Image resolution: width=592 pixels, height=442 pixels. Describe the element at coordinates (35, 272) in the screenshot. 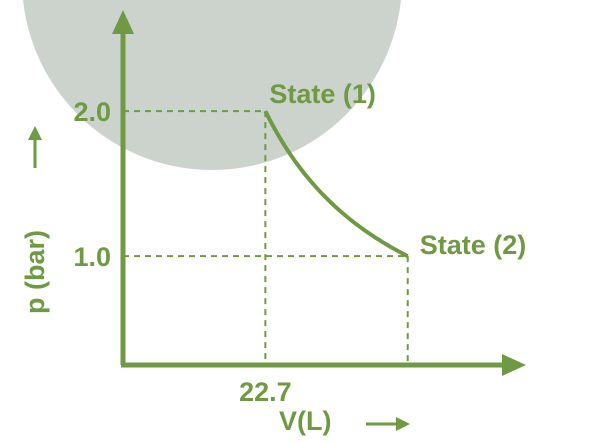

I see `y-axis-title: p (bar)` at that location.